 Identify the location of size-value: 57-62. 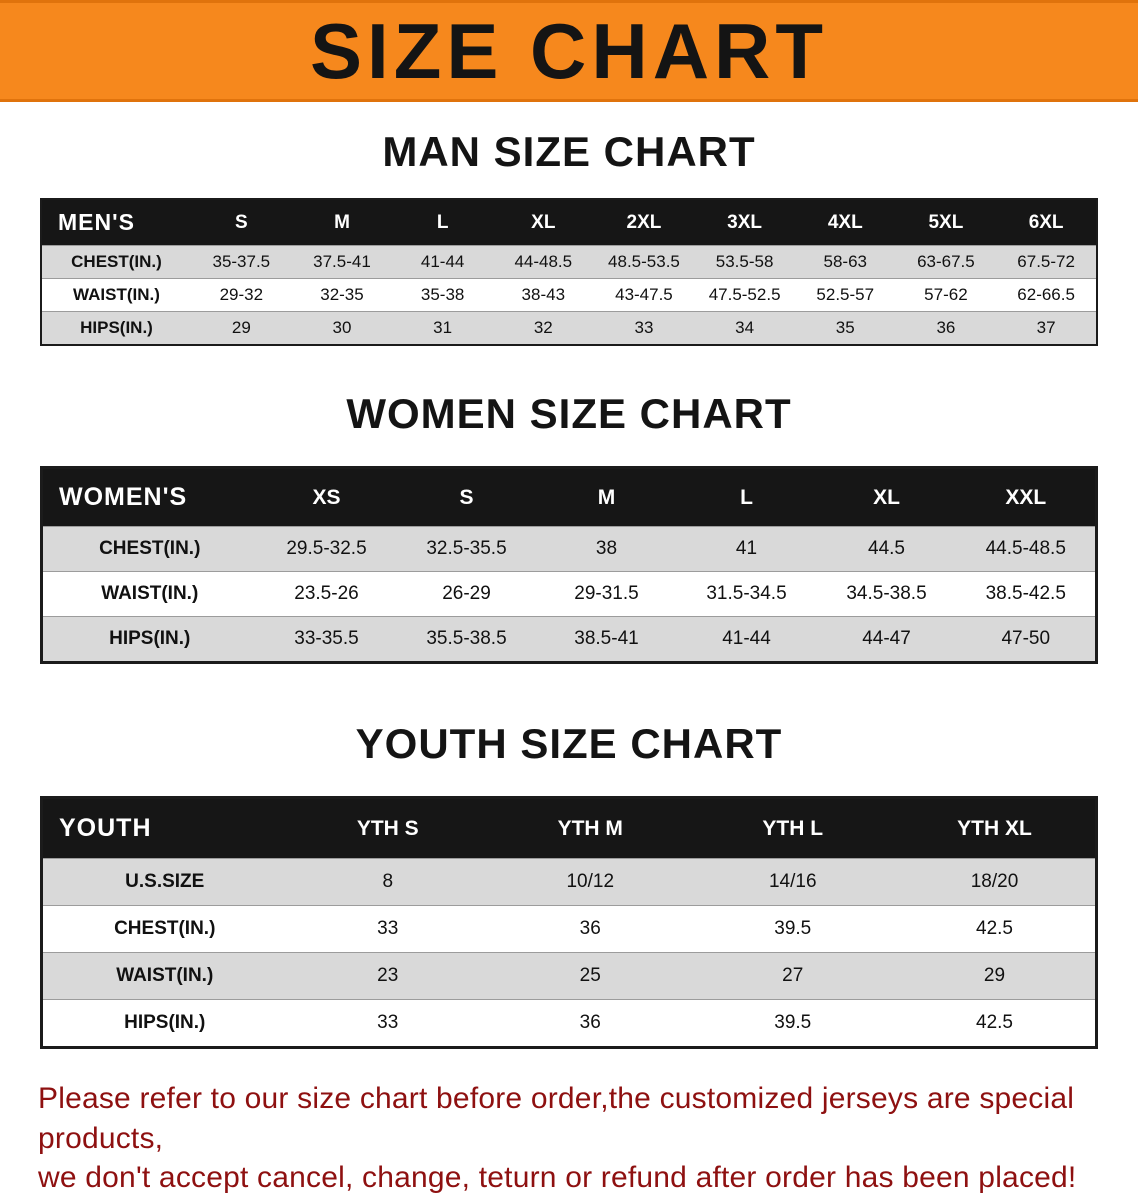
(946, 294).